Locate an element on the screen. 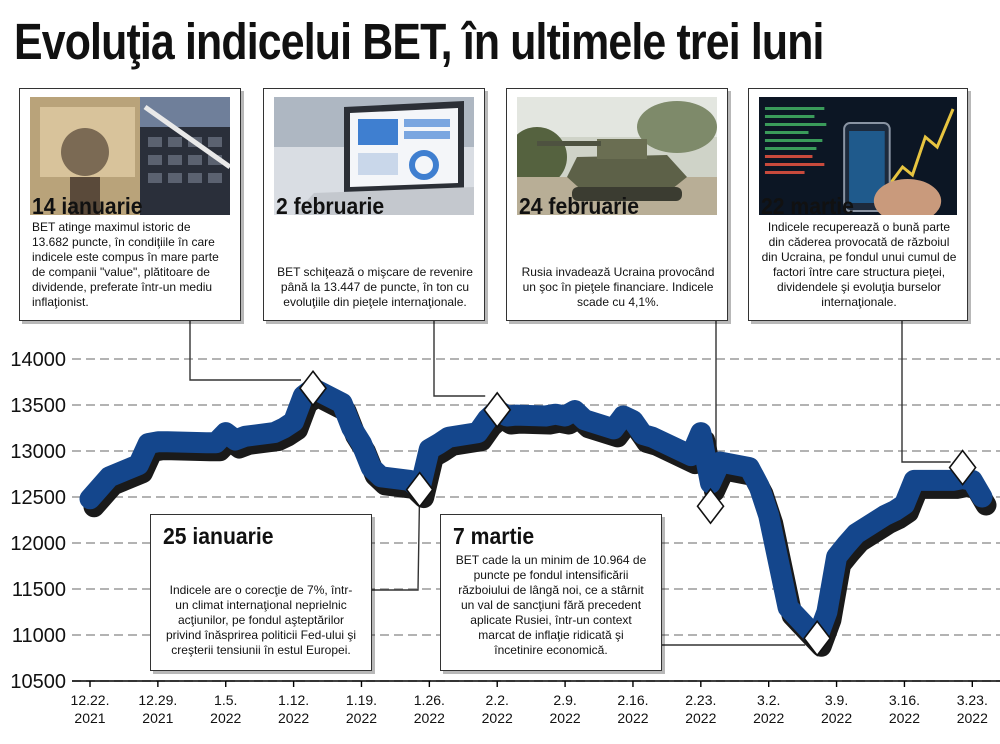  x-tick-label: 2.16. is located at coordinates (632, 700).